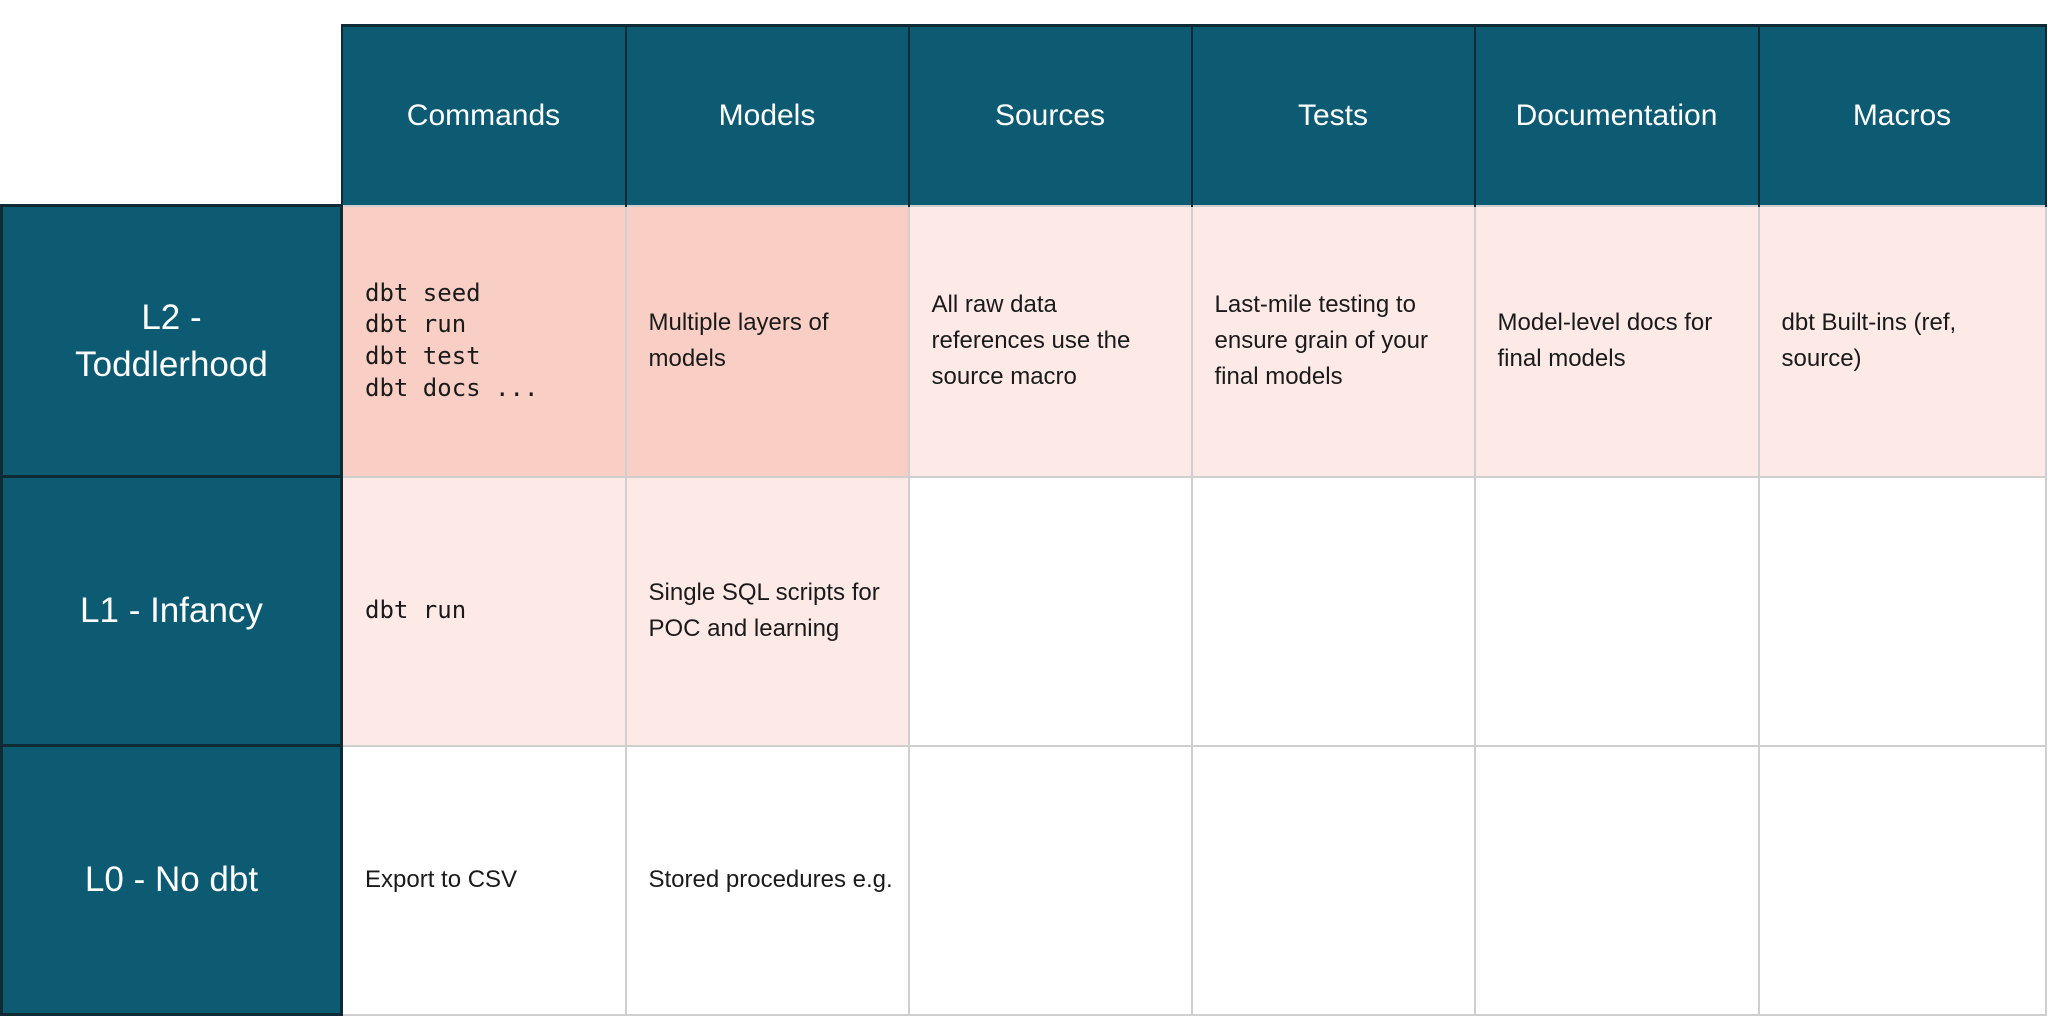  Describe the element at coordinates (171, 341) in the screenshot. I see `row-header-l2-toddlerhood: L2 - Toddlerhood` at that location.